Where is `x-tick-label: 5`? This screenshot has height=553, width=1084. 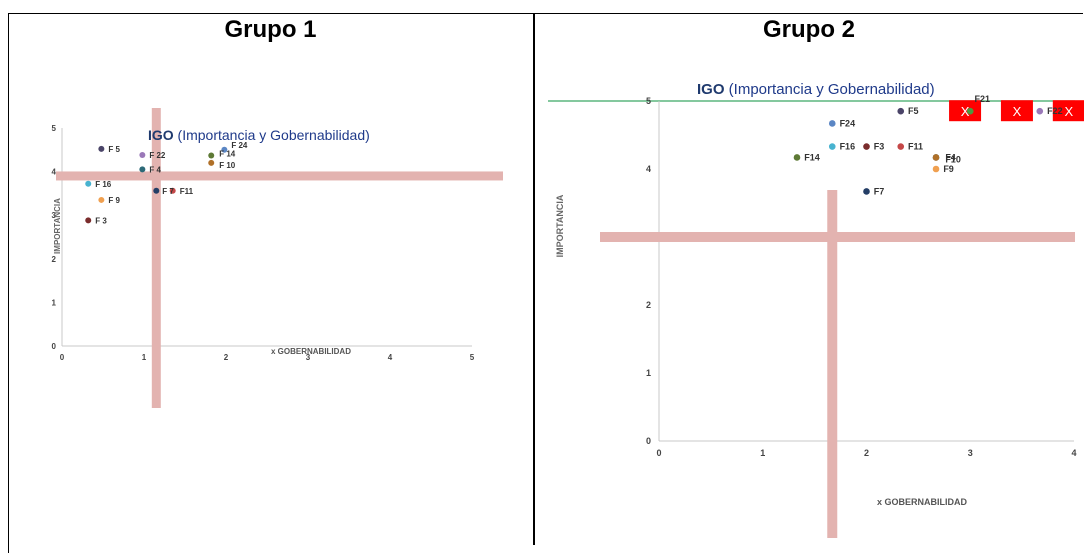 x-tick-label: 5 is located at coordinates (472, 357).